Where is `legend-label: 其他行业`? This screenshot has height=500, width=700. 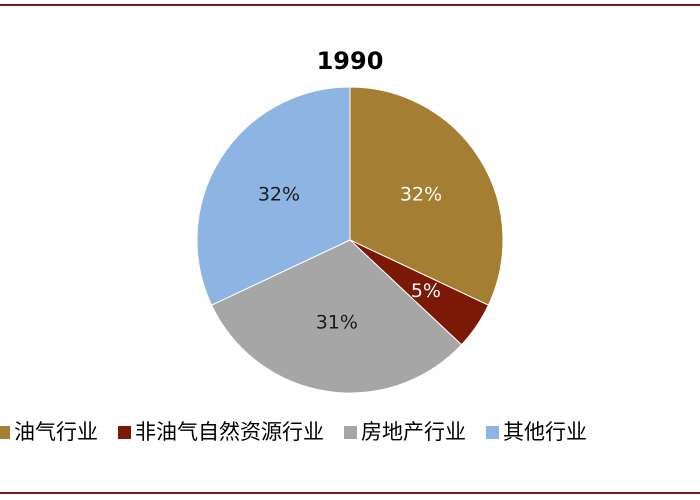
legend-label: 其他行业 is located at coordinates (545, 432).